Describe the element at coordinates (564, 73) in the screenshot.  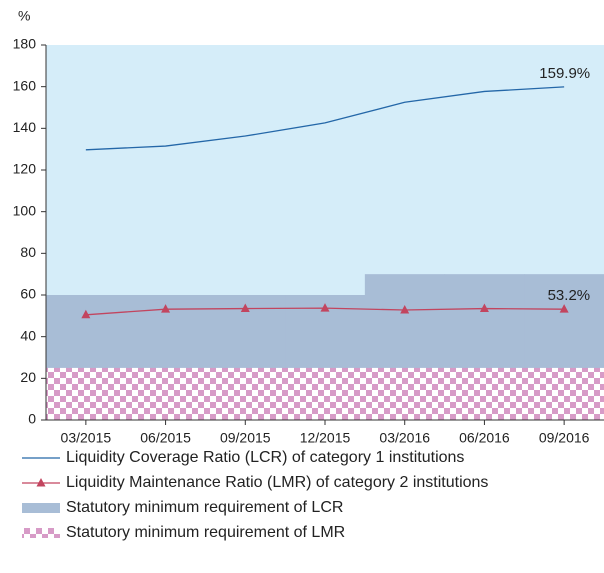
I see `value-label: 159.9%` at that location.